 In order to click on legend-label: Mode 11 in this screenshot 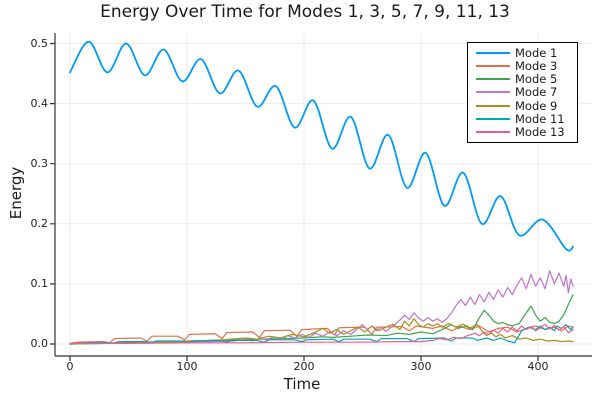, I will do `click(540, 119)`.